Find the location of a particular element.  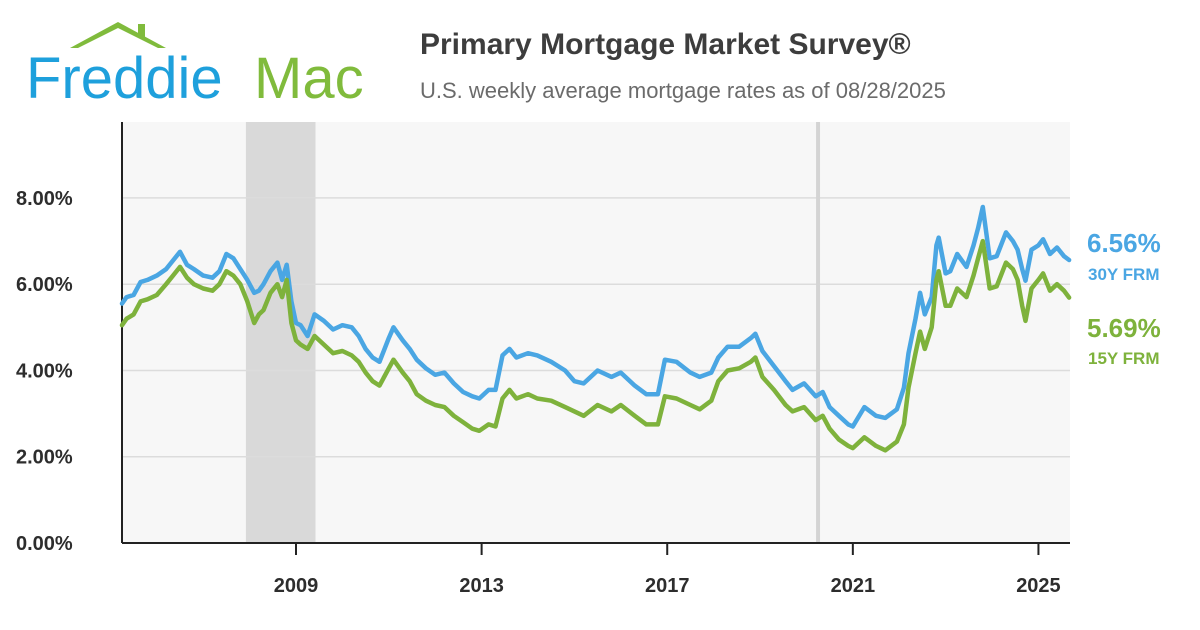

series-end-name: 15Y FRM is located at coordinates (1124, 358).